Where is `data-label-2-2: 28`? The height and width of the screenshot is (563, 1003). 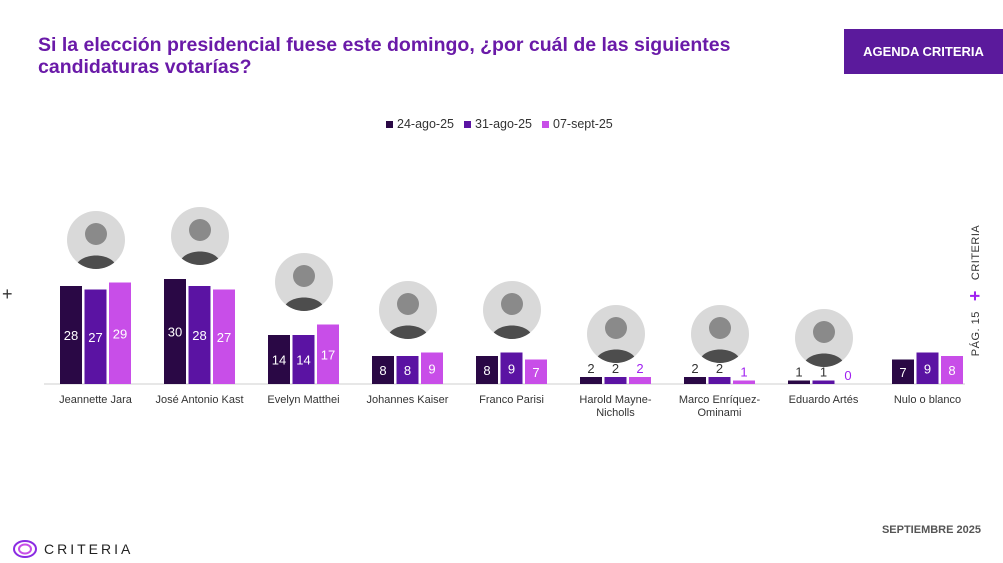 data-label-2-2: 28 is located at coordinates (199, 335).